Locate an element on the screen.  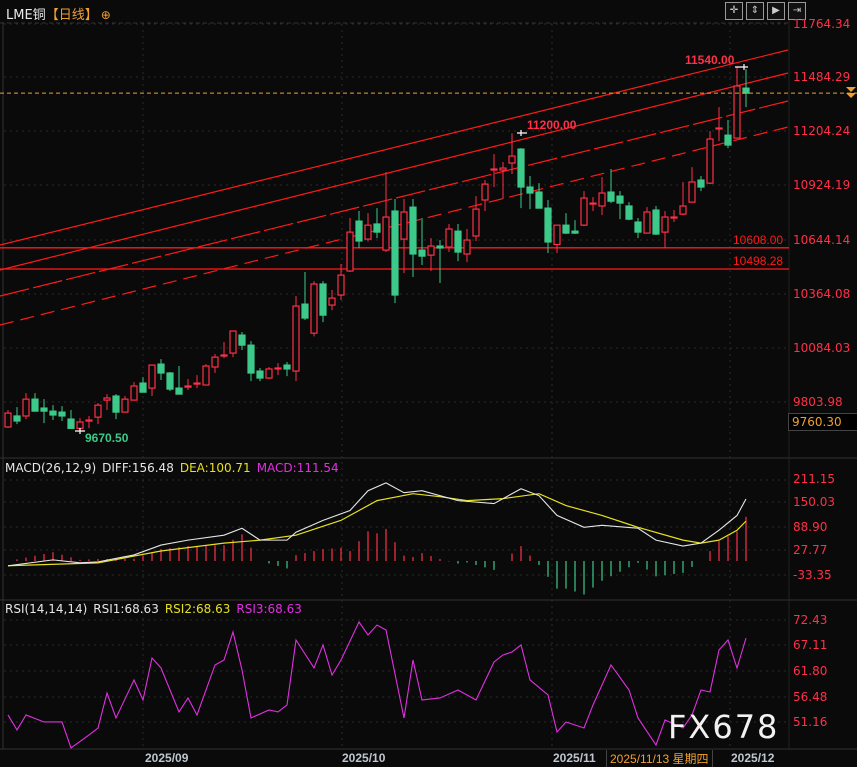
low-marker-icon is located at coordinates (80, 431).